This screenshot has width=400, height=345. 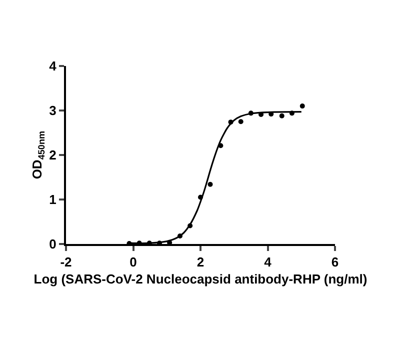 What do you see at coordinates (52, 110) in the screenshot?
I see `y-tick-label: 3` at bounding box center [52, 110].